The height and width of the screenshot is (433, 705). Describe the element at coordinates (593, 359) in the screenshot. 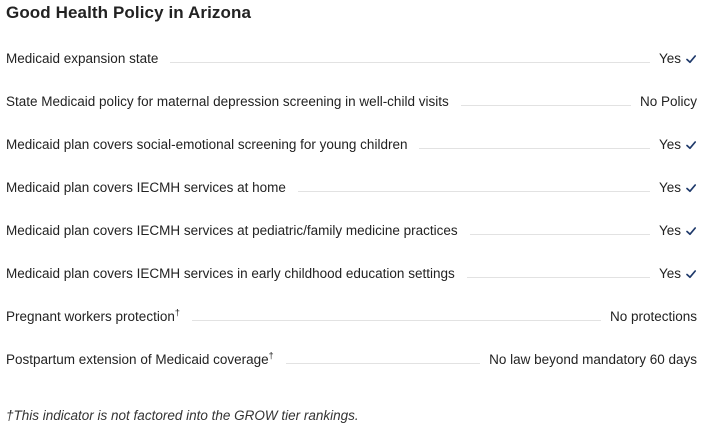

I see `row-value: No law beyond mandatory 60 days` at that location.